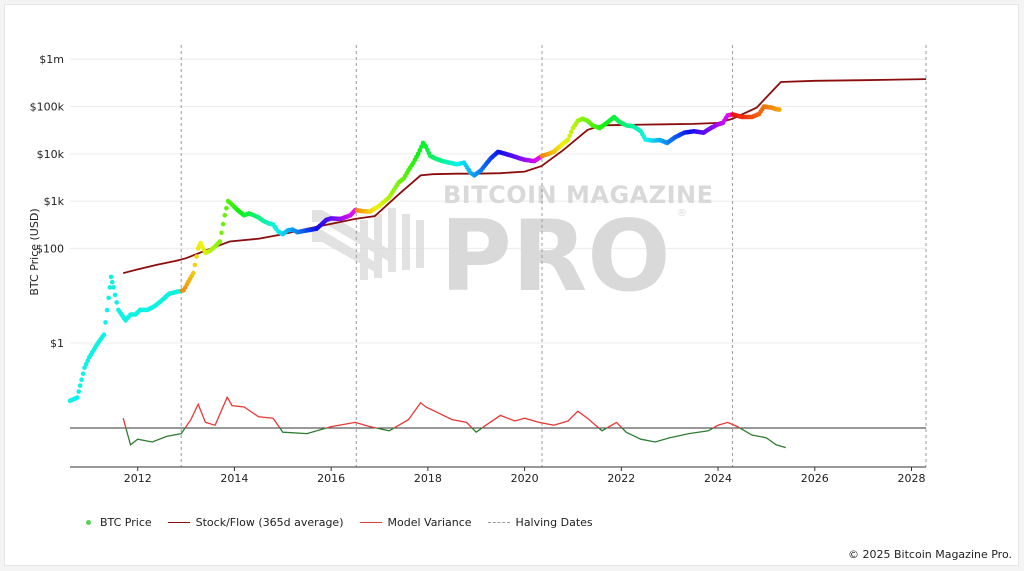 The height and width of the screenshot is (571, 1024). I want to click on watermark-line1: BITCOIN MAGAZINE, so click(578, 195).